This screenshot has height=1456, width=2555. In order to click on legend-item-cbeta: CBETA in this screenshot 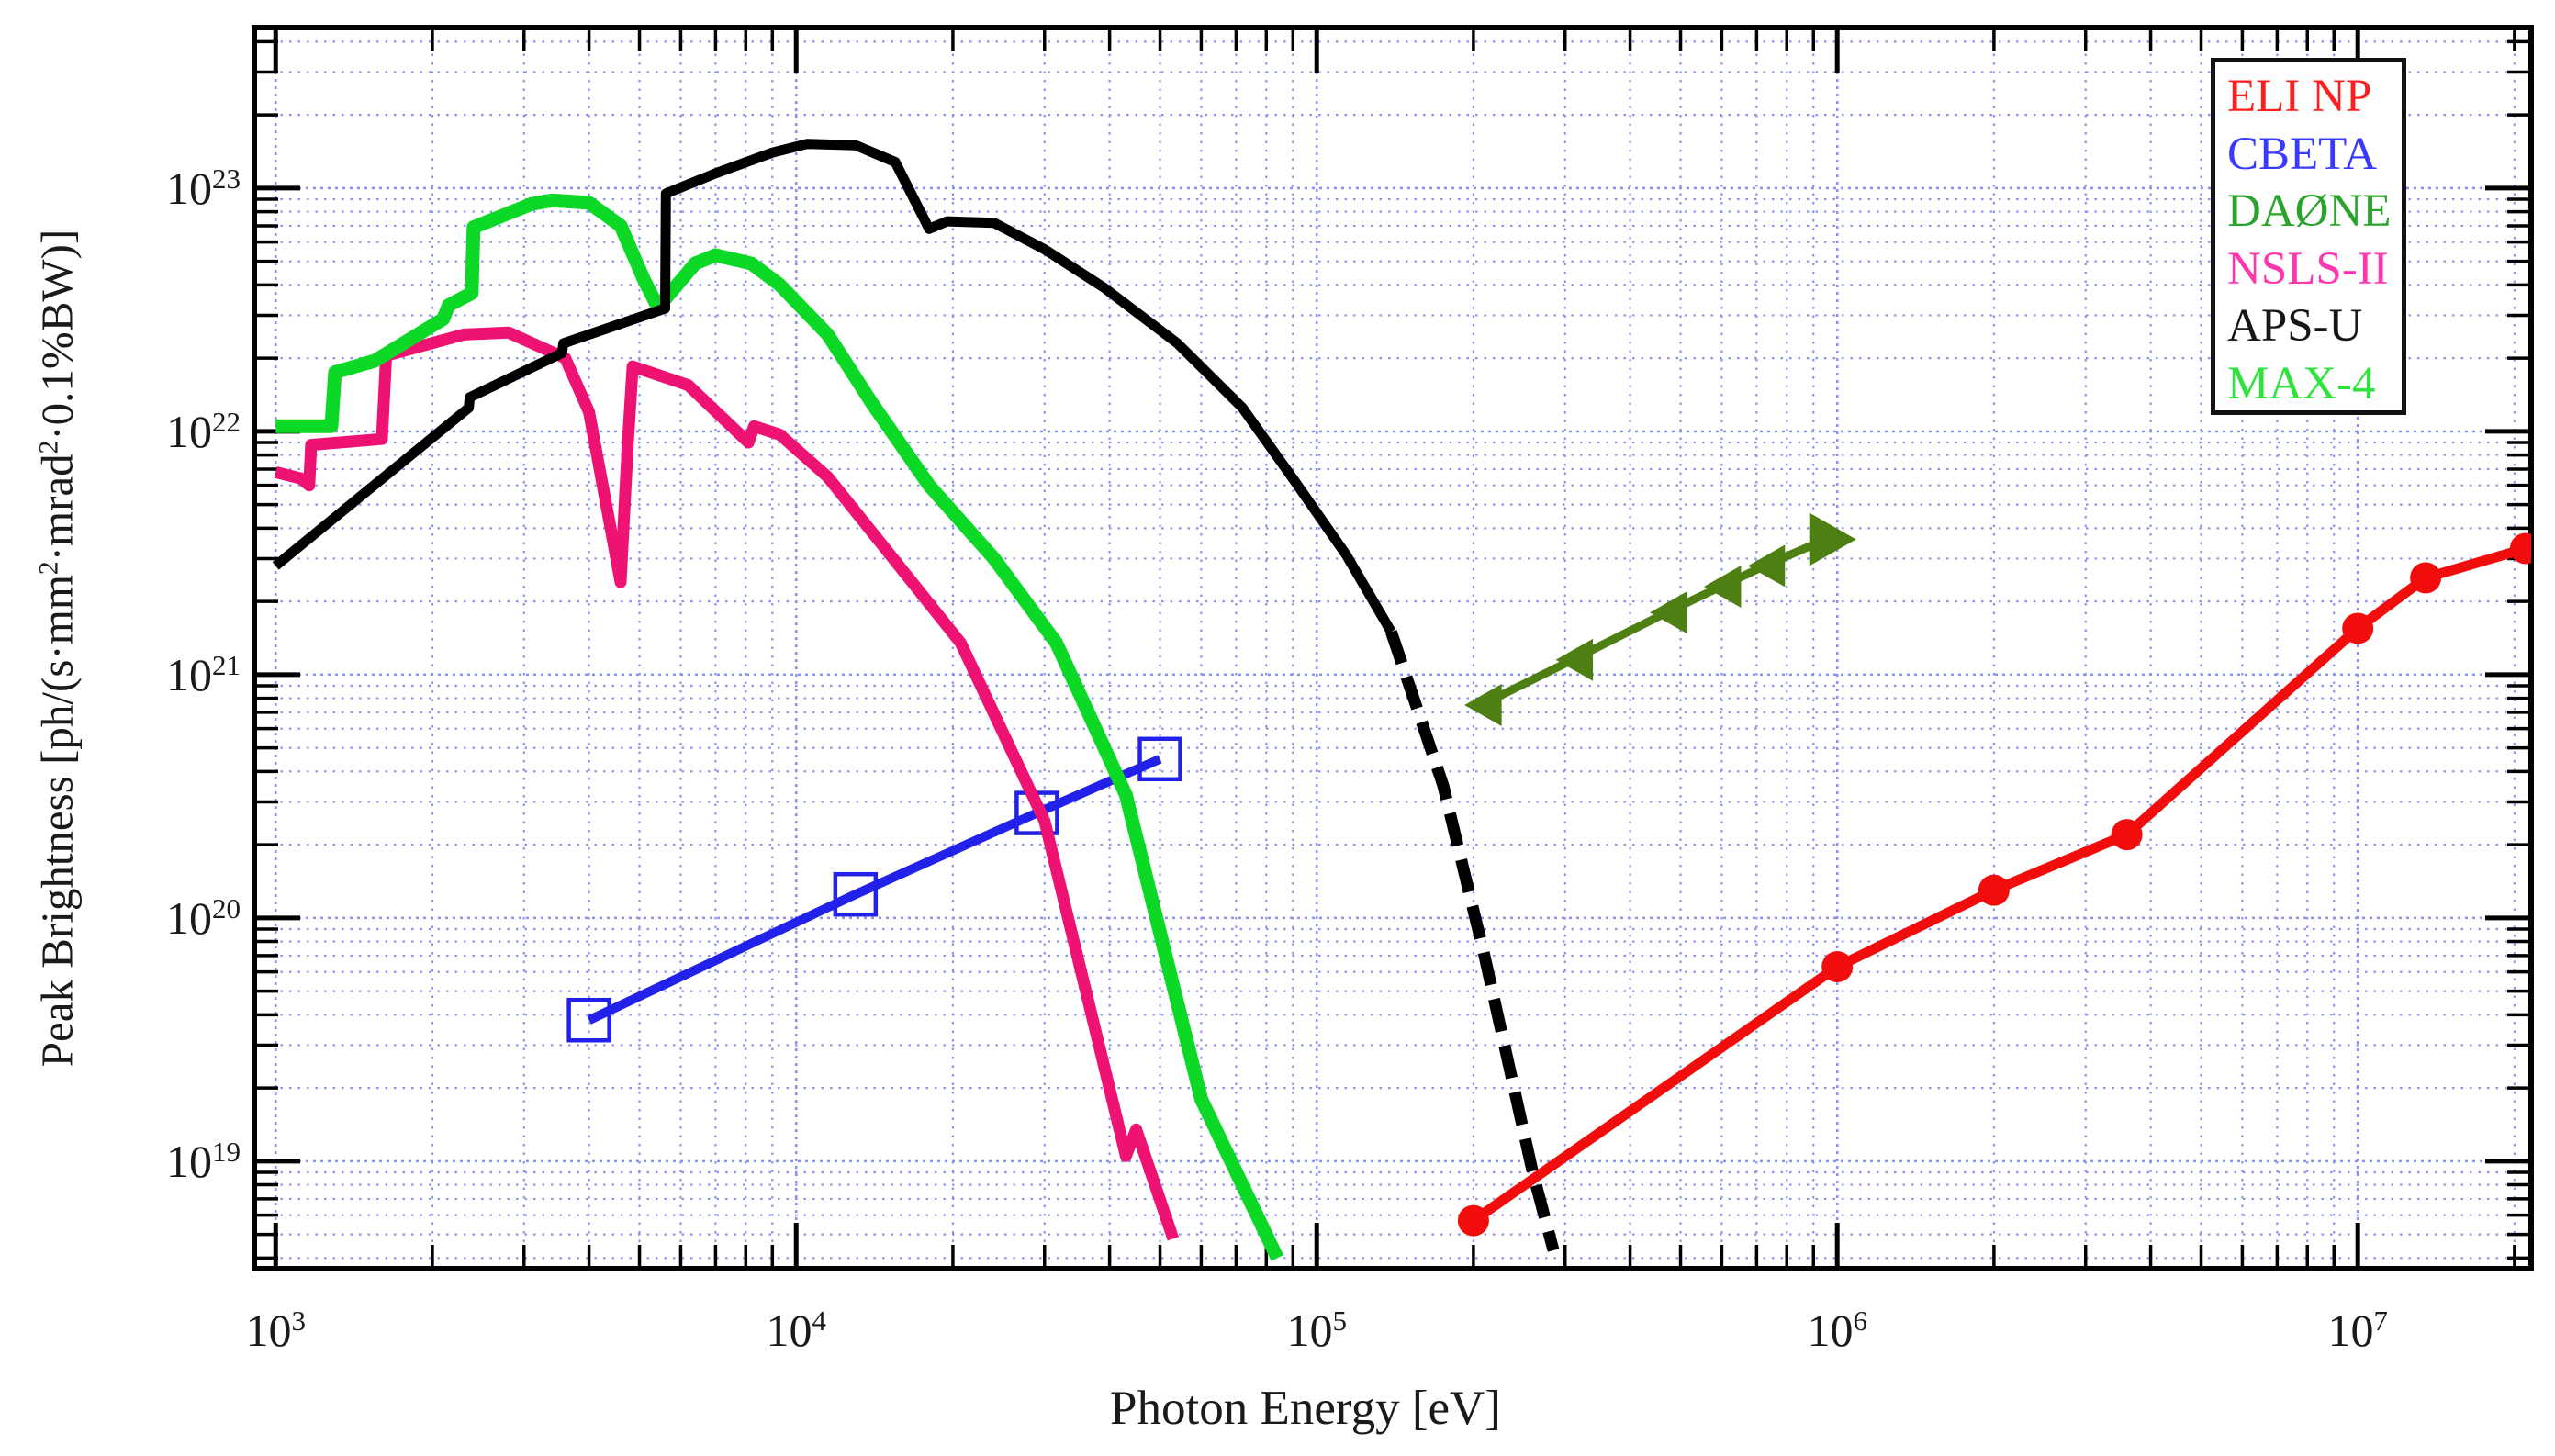, I will do `click(2302, 154)`.